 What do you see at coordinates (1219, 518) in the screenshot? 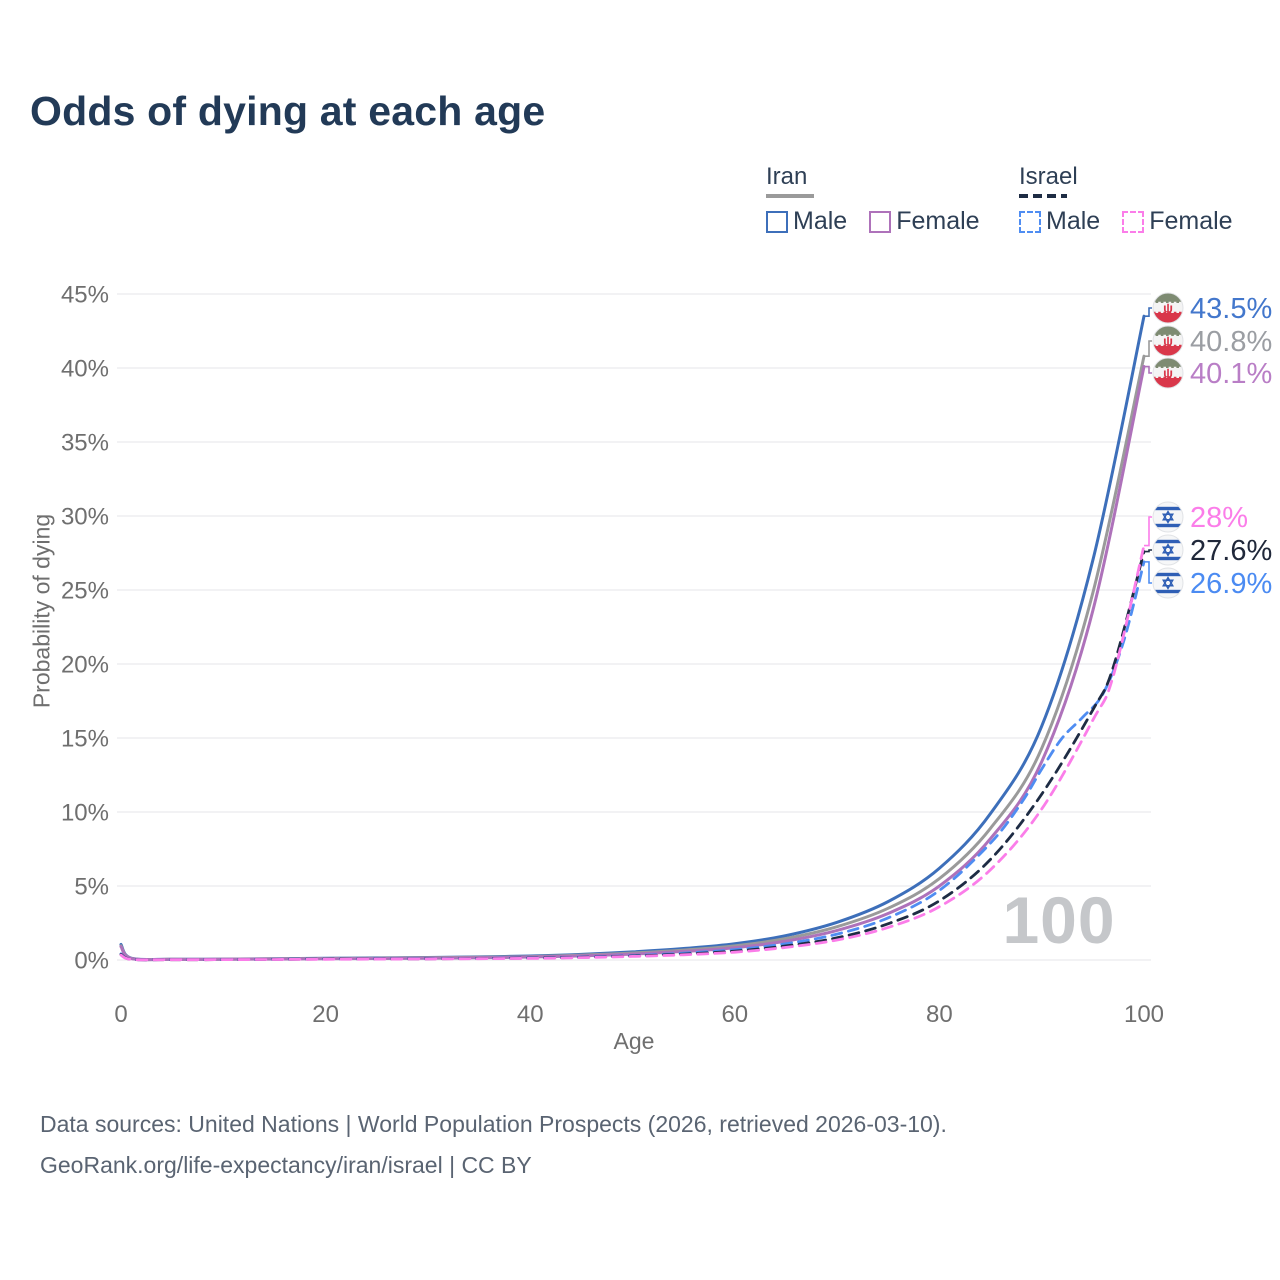
I see `end-label-value: 28%` at bounding box center [1219, 518].